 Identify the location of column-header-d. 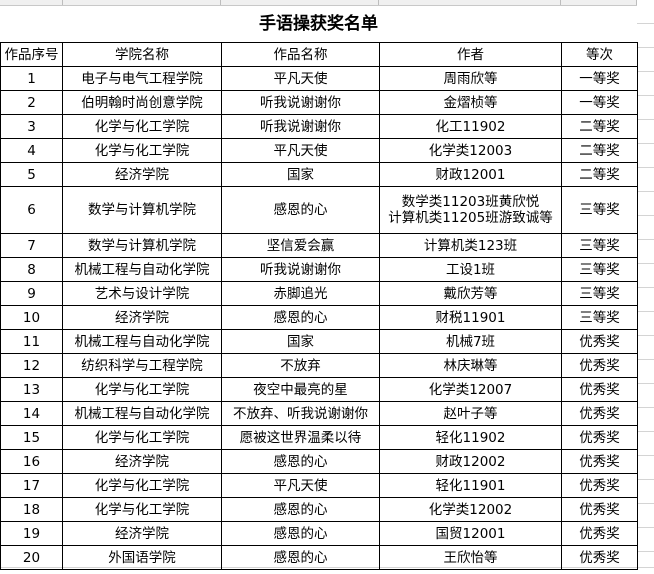
(470, 2).